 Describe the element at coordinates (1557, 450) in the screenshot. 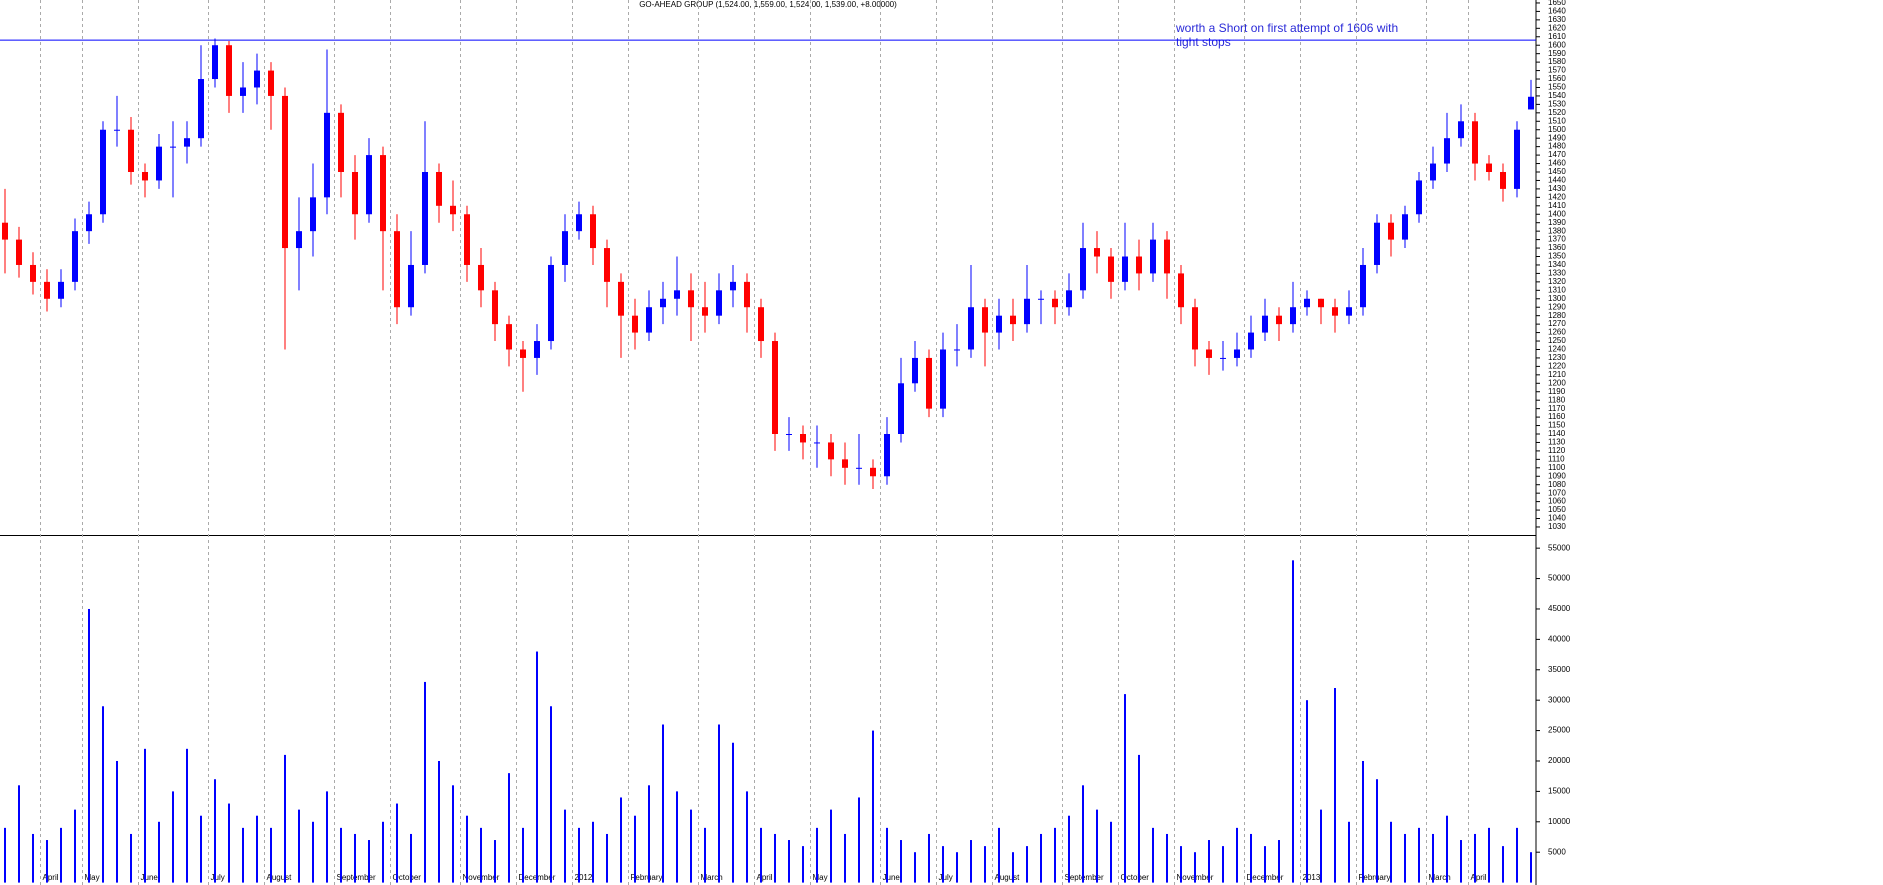

I see `y-tick-label: 1120` at that location.